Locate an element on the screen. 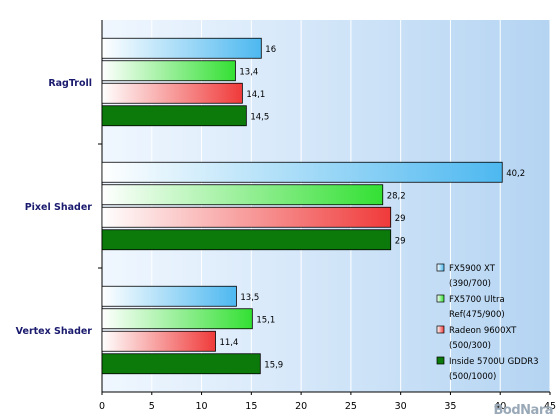 This screenshot has width=559, height=420. legend-label: Radeon 9600XT is located at coordinates (483, 331).